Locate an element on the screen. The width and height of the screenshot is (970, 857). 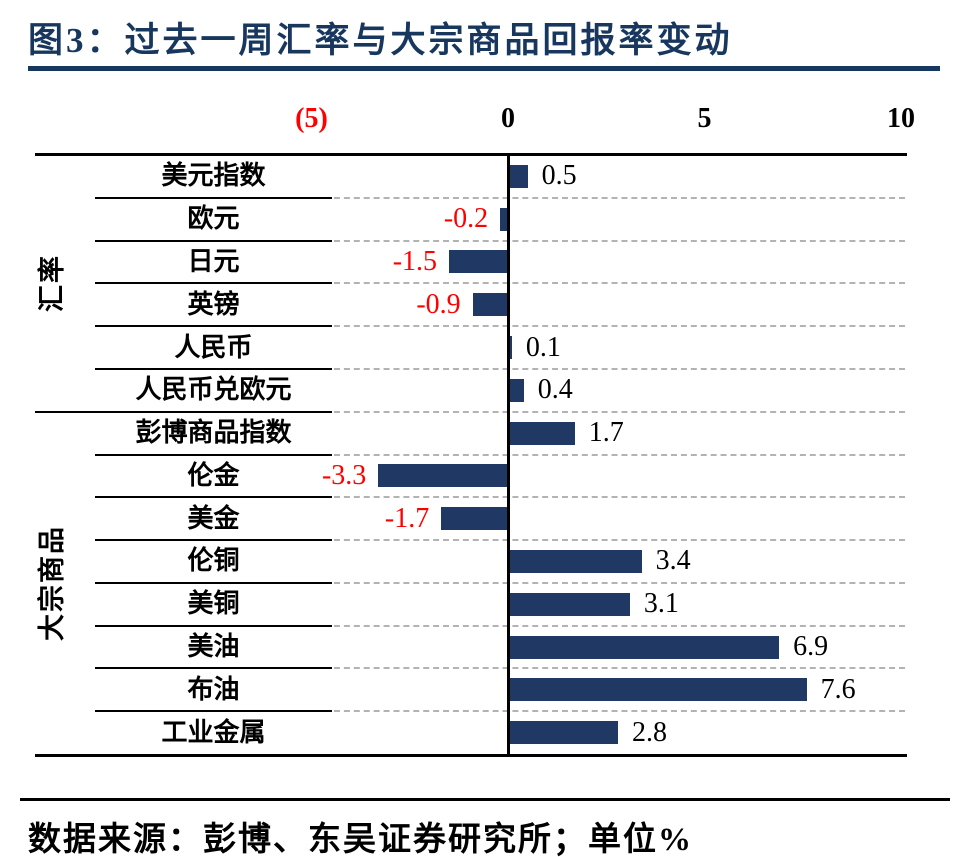
value-label: 7.6 is located at coordinates (838, 689).